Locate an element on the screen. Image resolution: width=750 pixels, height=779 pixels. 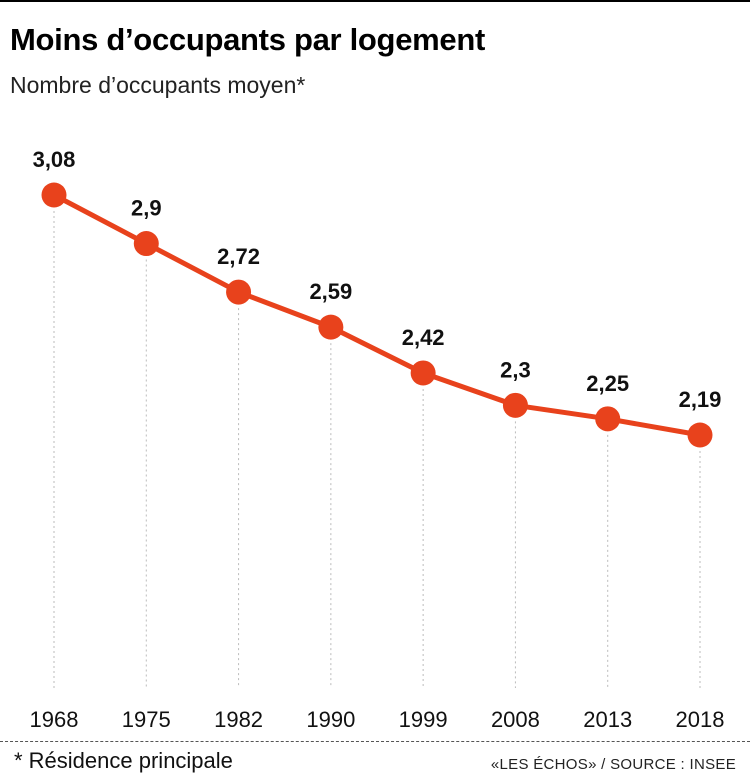
data-label-2018: 2,19 is located at coordinates (700, 399).